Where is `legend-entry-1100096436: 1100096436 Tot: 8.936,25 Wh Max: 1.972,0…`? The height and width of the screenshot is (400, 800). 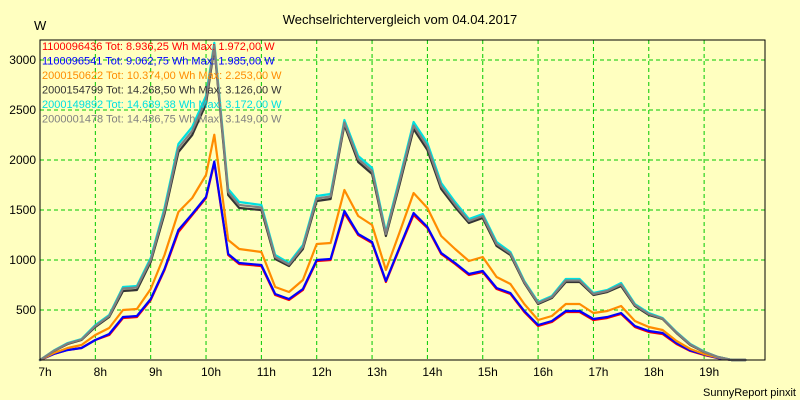 legend-entry-1100096436: 1100096436 Tot: 8.936,25 Wh Max: 1.972,0… is located at coordinates (158, 47).